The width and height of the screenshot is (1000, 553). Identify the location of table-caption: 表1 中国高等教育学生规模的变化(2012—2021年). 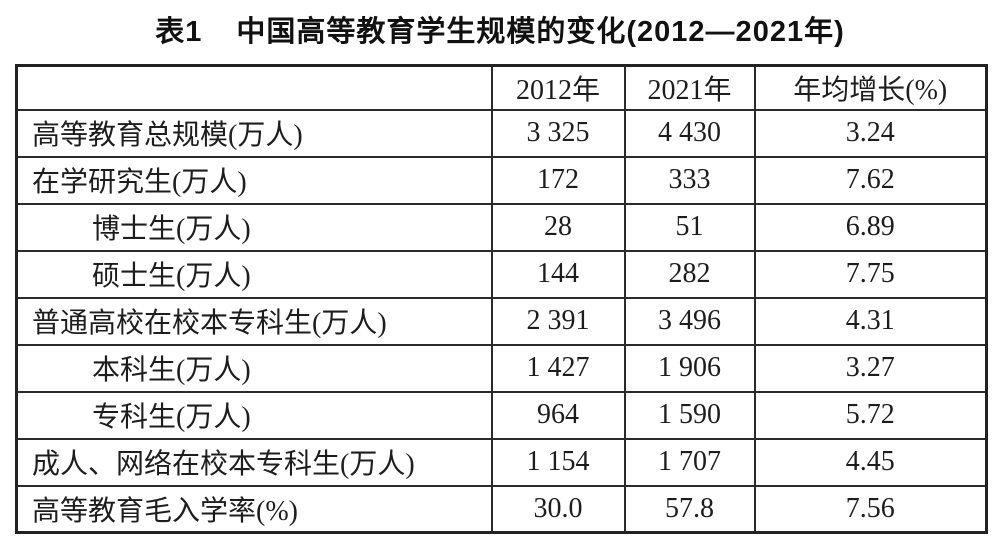
(500, 29).